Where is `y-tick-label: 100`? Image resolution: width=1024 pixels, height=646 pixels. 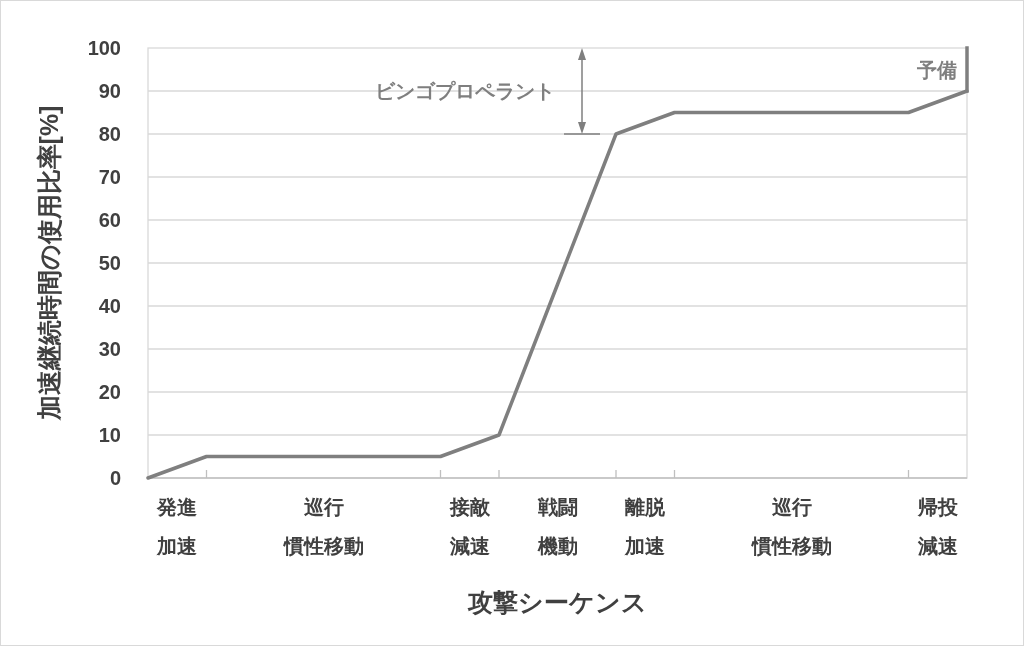
y-tick-label: 100 is located at coordinates (104, 48).